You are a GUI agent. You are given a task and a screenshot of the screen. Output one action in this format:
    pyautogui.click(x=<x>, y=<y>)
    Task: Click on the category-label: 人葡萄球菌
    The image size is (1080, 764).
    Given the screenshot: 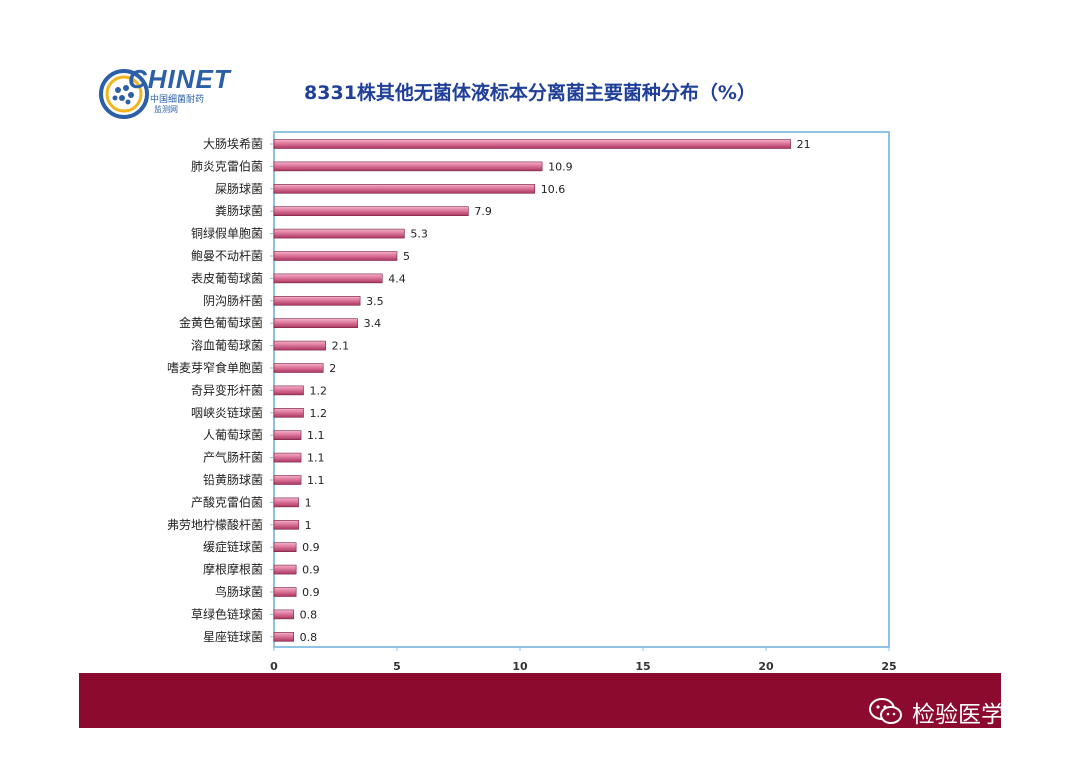 What is the action you would take?
    pyautogui.click(x=233, y=435)
    